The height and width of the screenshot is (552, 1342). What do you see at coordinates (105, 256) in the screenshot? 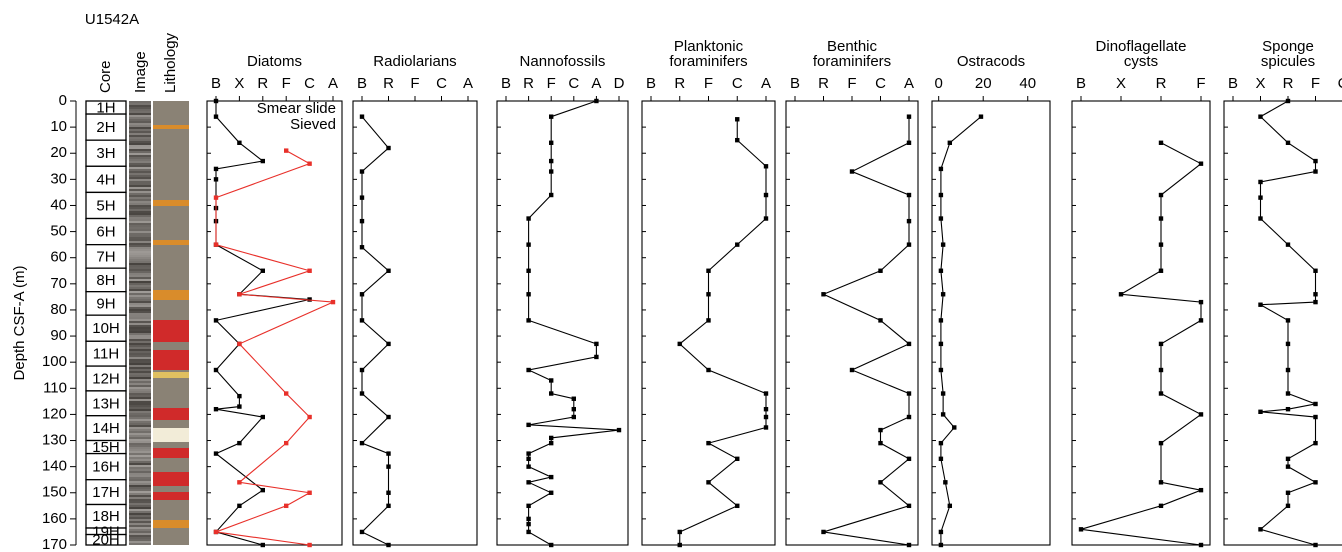
I see `core-label: 7H` at bounding box center [105, 256].